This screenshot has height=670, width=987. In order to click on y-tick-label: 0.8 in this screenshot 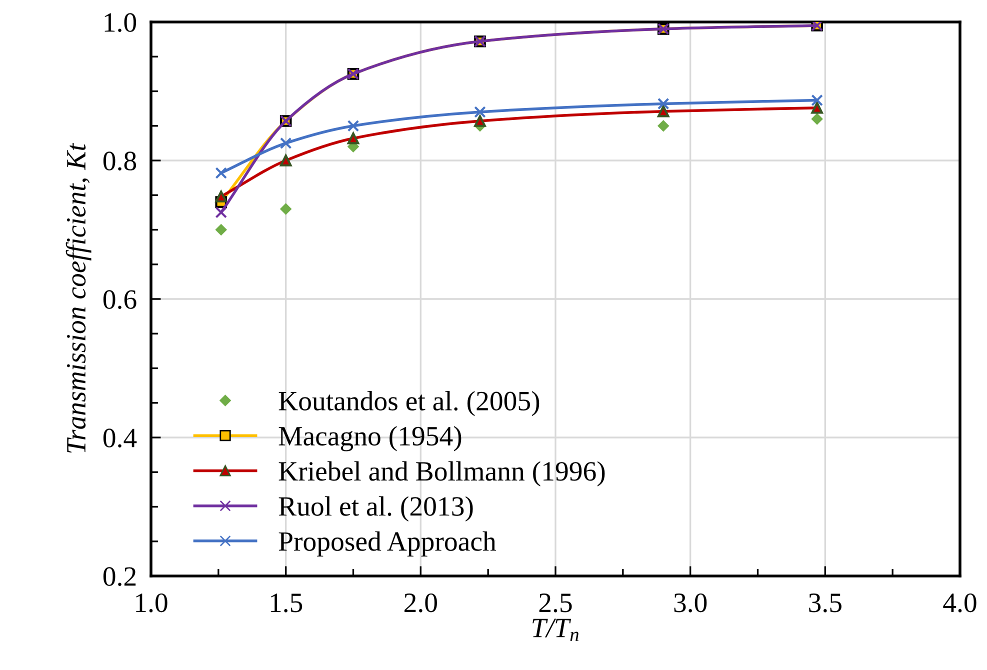, I will do `click(119, 161)`.